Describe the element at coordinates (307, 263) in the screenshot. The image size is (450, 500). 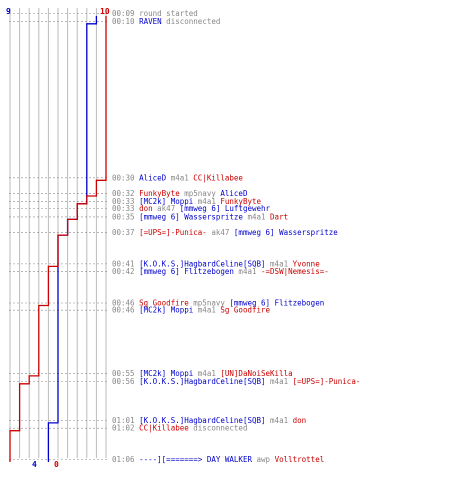
I see `event-segment: Yvonne` at that location.